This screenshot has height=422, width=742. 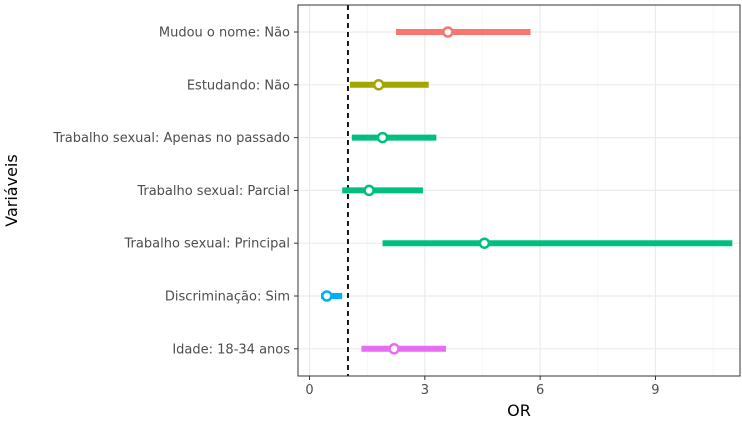 What do you see at coordinates (171, 138) in the screenshot?
I see `y-tick-label: Trabalho sexual: Apenas no passado` at bounding box center [171, 138].